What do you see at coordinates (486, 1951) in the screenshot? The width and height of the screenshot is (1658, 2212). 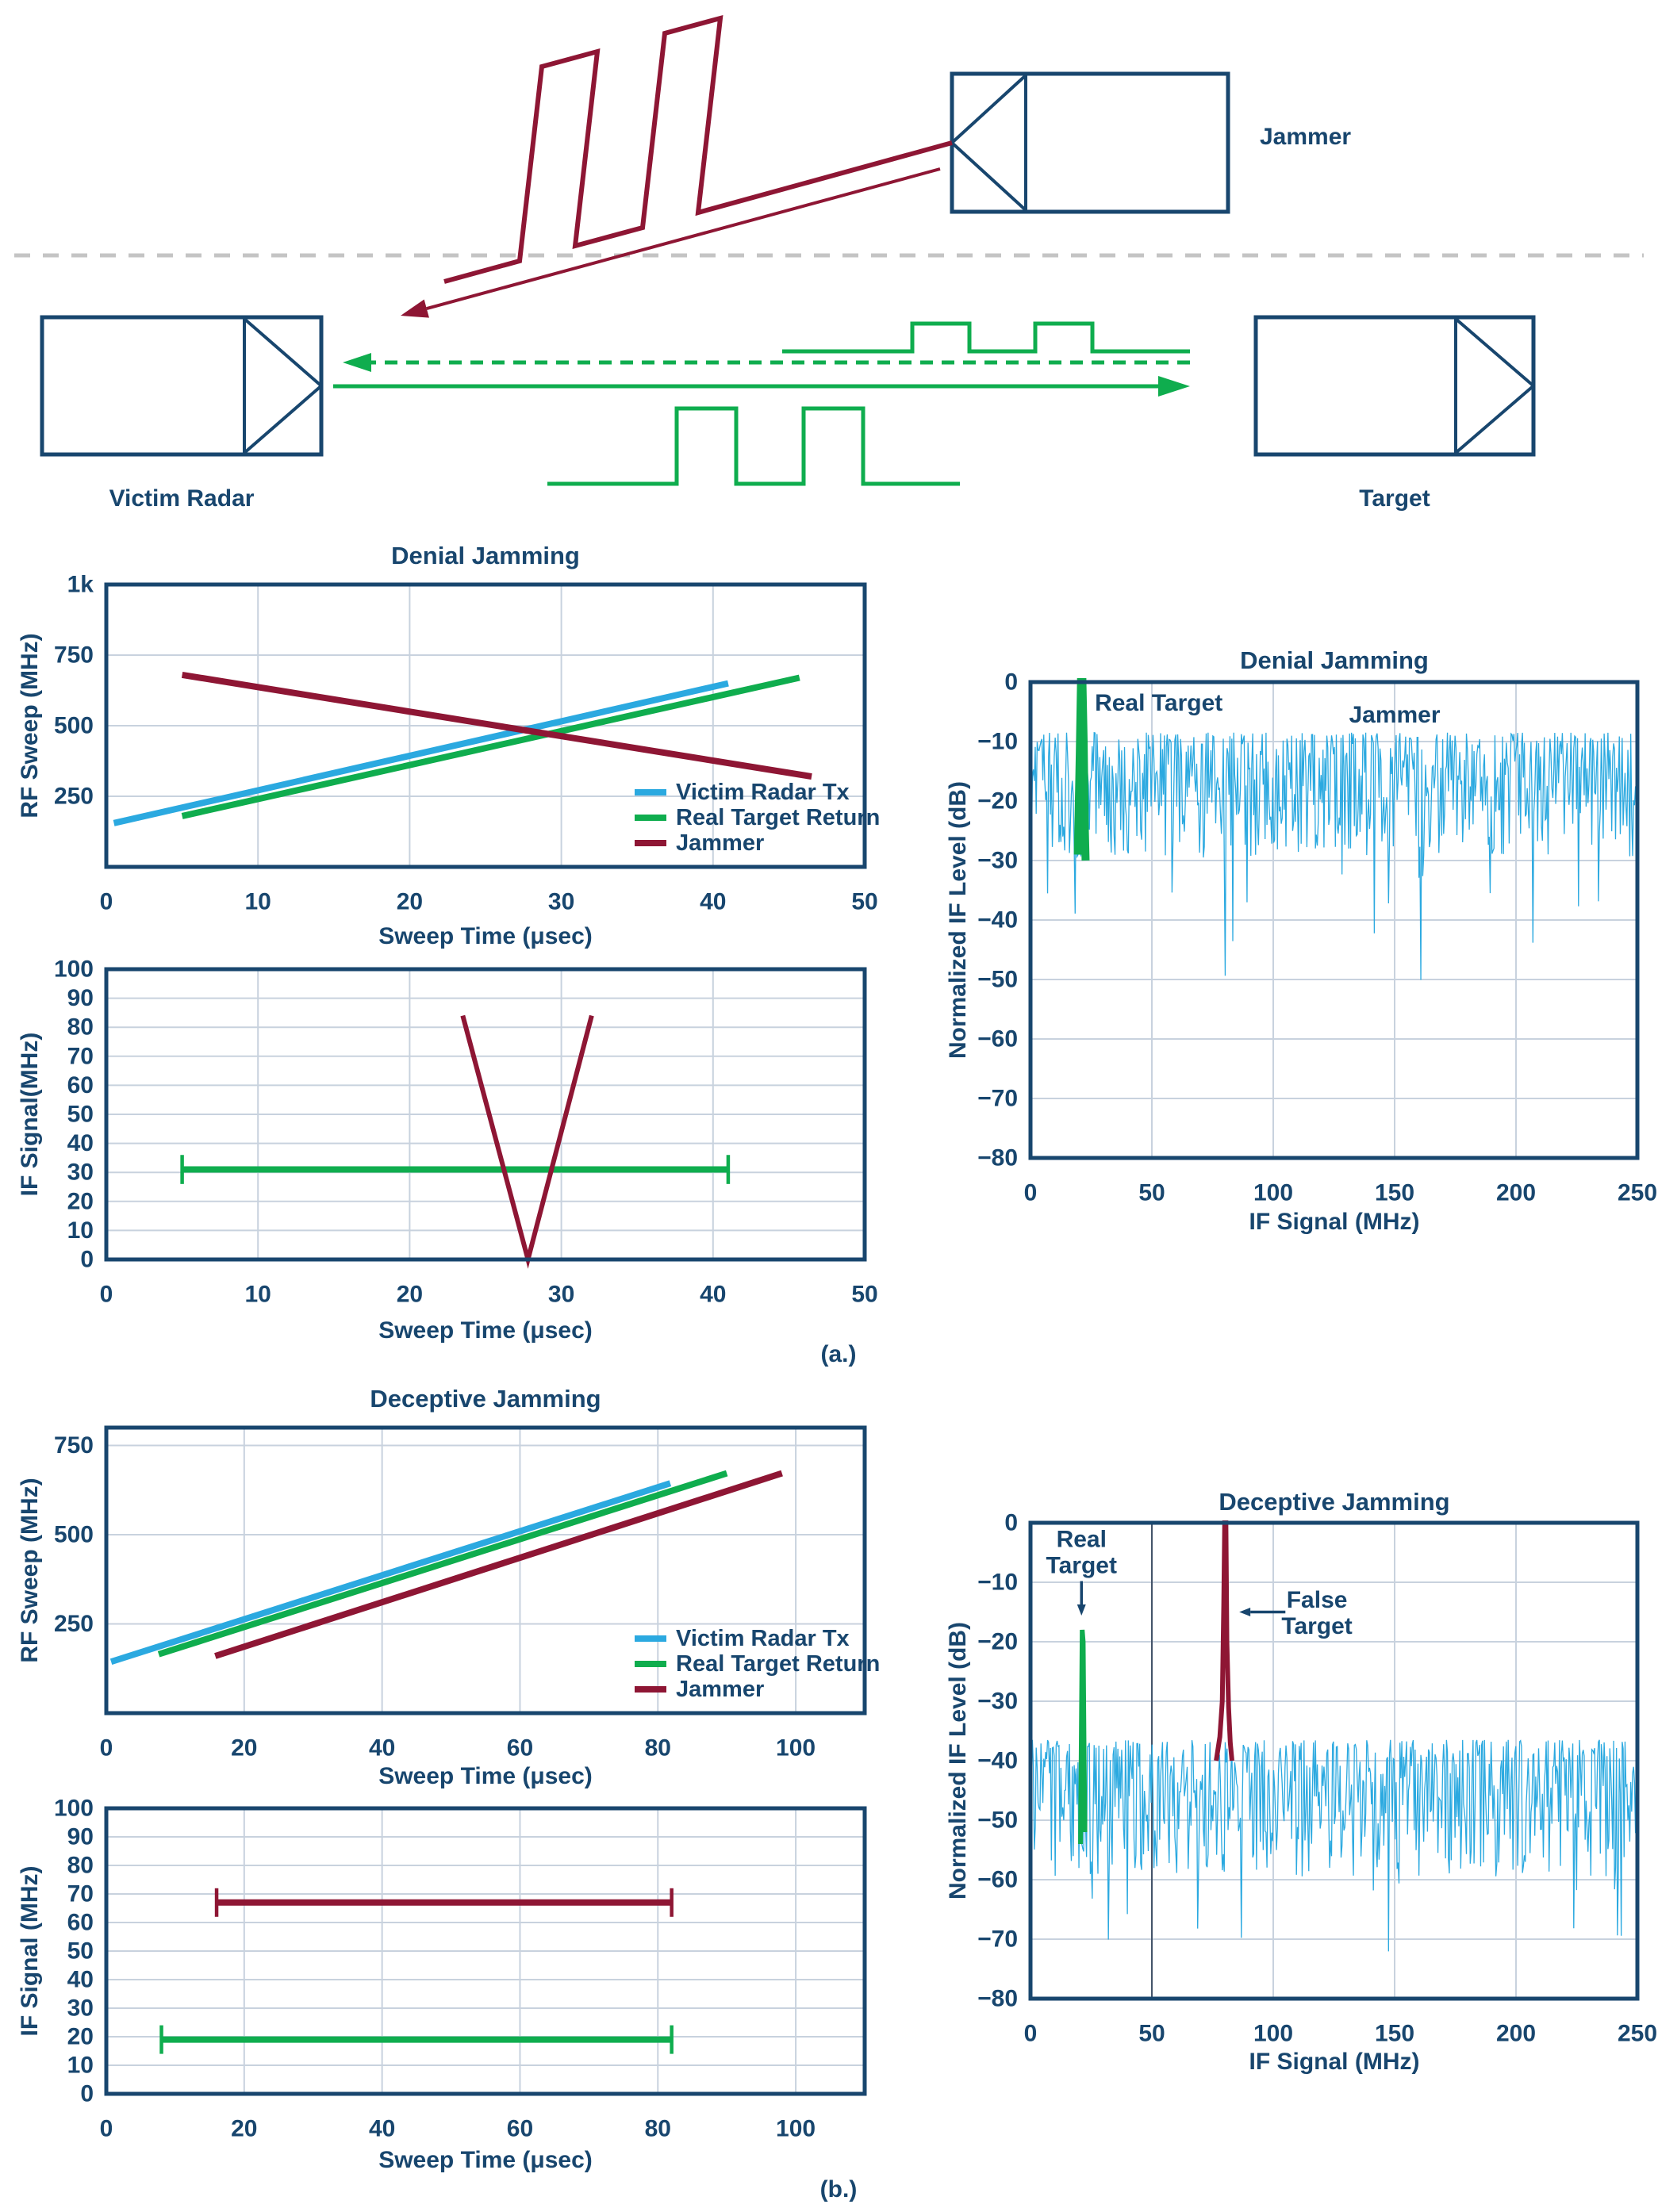 I see `deceptive-if-signal-frame` at bounding box center [486, 1951].